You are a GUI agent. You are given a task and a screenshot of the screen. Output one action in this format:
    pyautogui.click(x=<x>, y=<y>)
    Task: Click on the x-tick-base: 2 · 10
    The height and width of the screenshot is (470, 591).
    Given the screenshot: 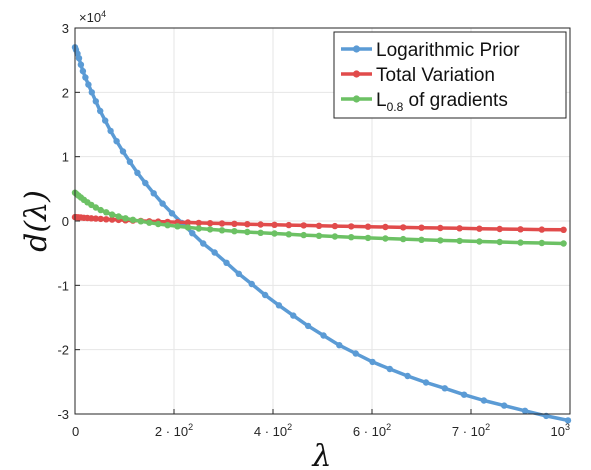 What is the action you would take?
    pyautogui.click(x=171, y=431)
    